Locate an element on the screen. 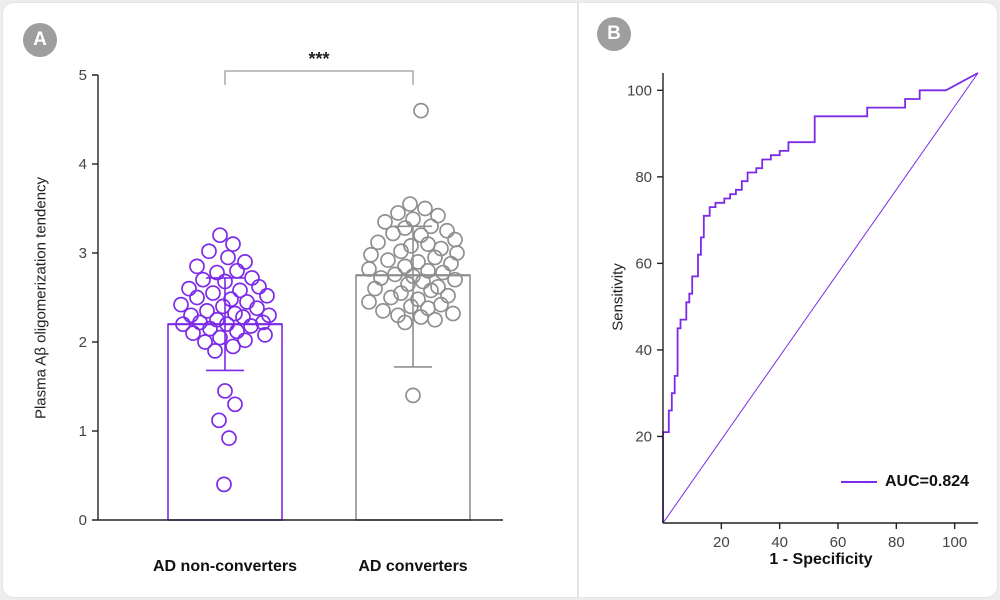  y-tick-label: 20 is located at coordinates (643, 436).